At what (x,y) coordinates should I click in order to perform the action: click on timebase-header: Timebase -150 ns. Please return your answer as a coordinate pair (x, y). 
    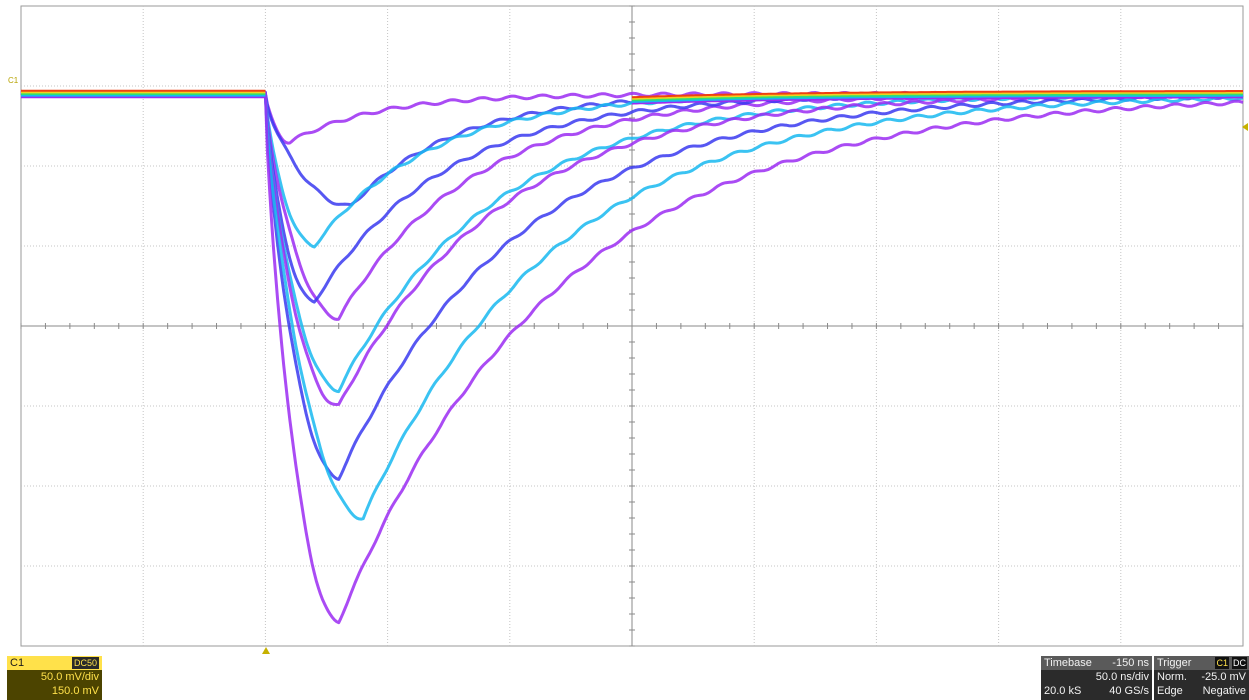
    Looking at the image, I should click on (1096, 663).